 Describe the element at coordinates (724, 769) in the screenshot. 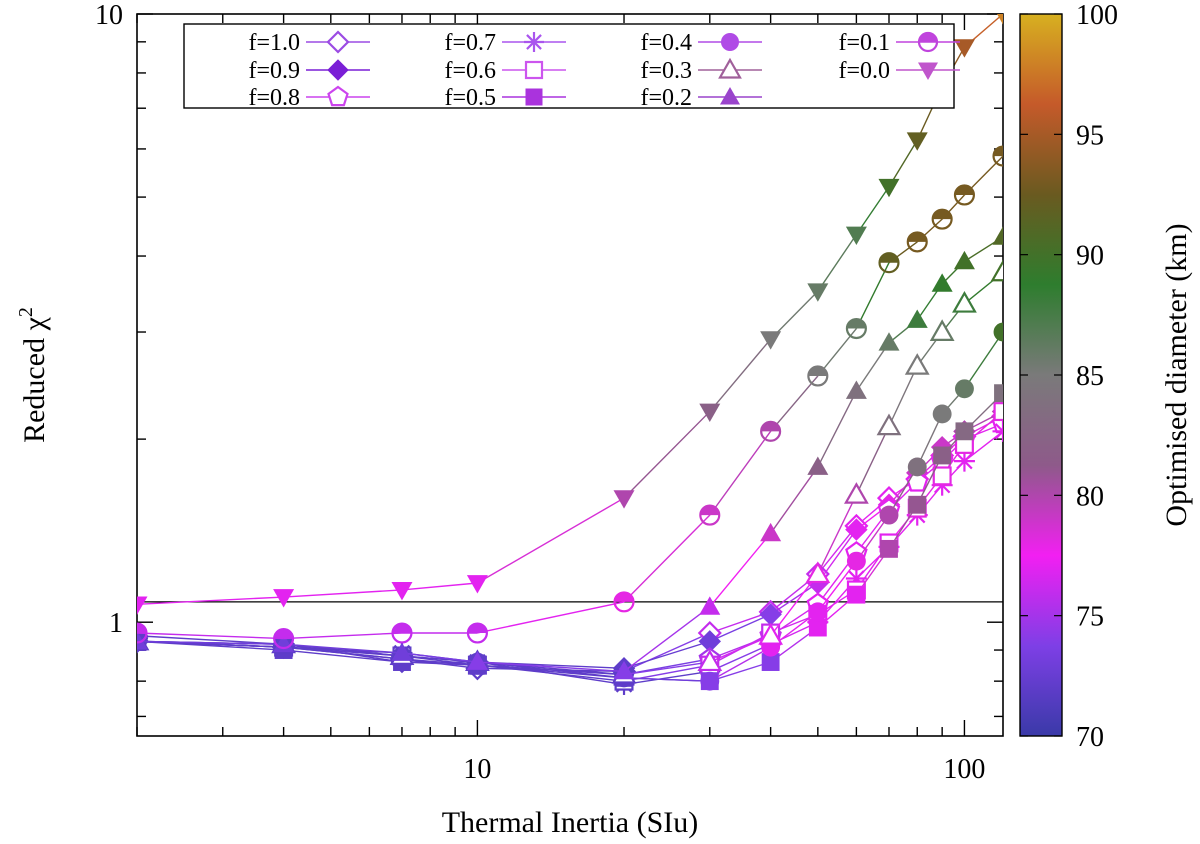

I see `x-tick-labels: 10 100` at that location.